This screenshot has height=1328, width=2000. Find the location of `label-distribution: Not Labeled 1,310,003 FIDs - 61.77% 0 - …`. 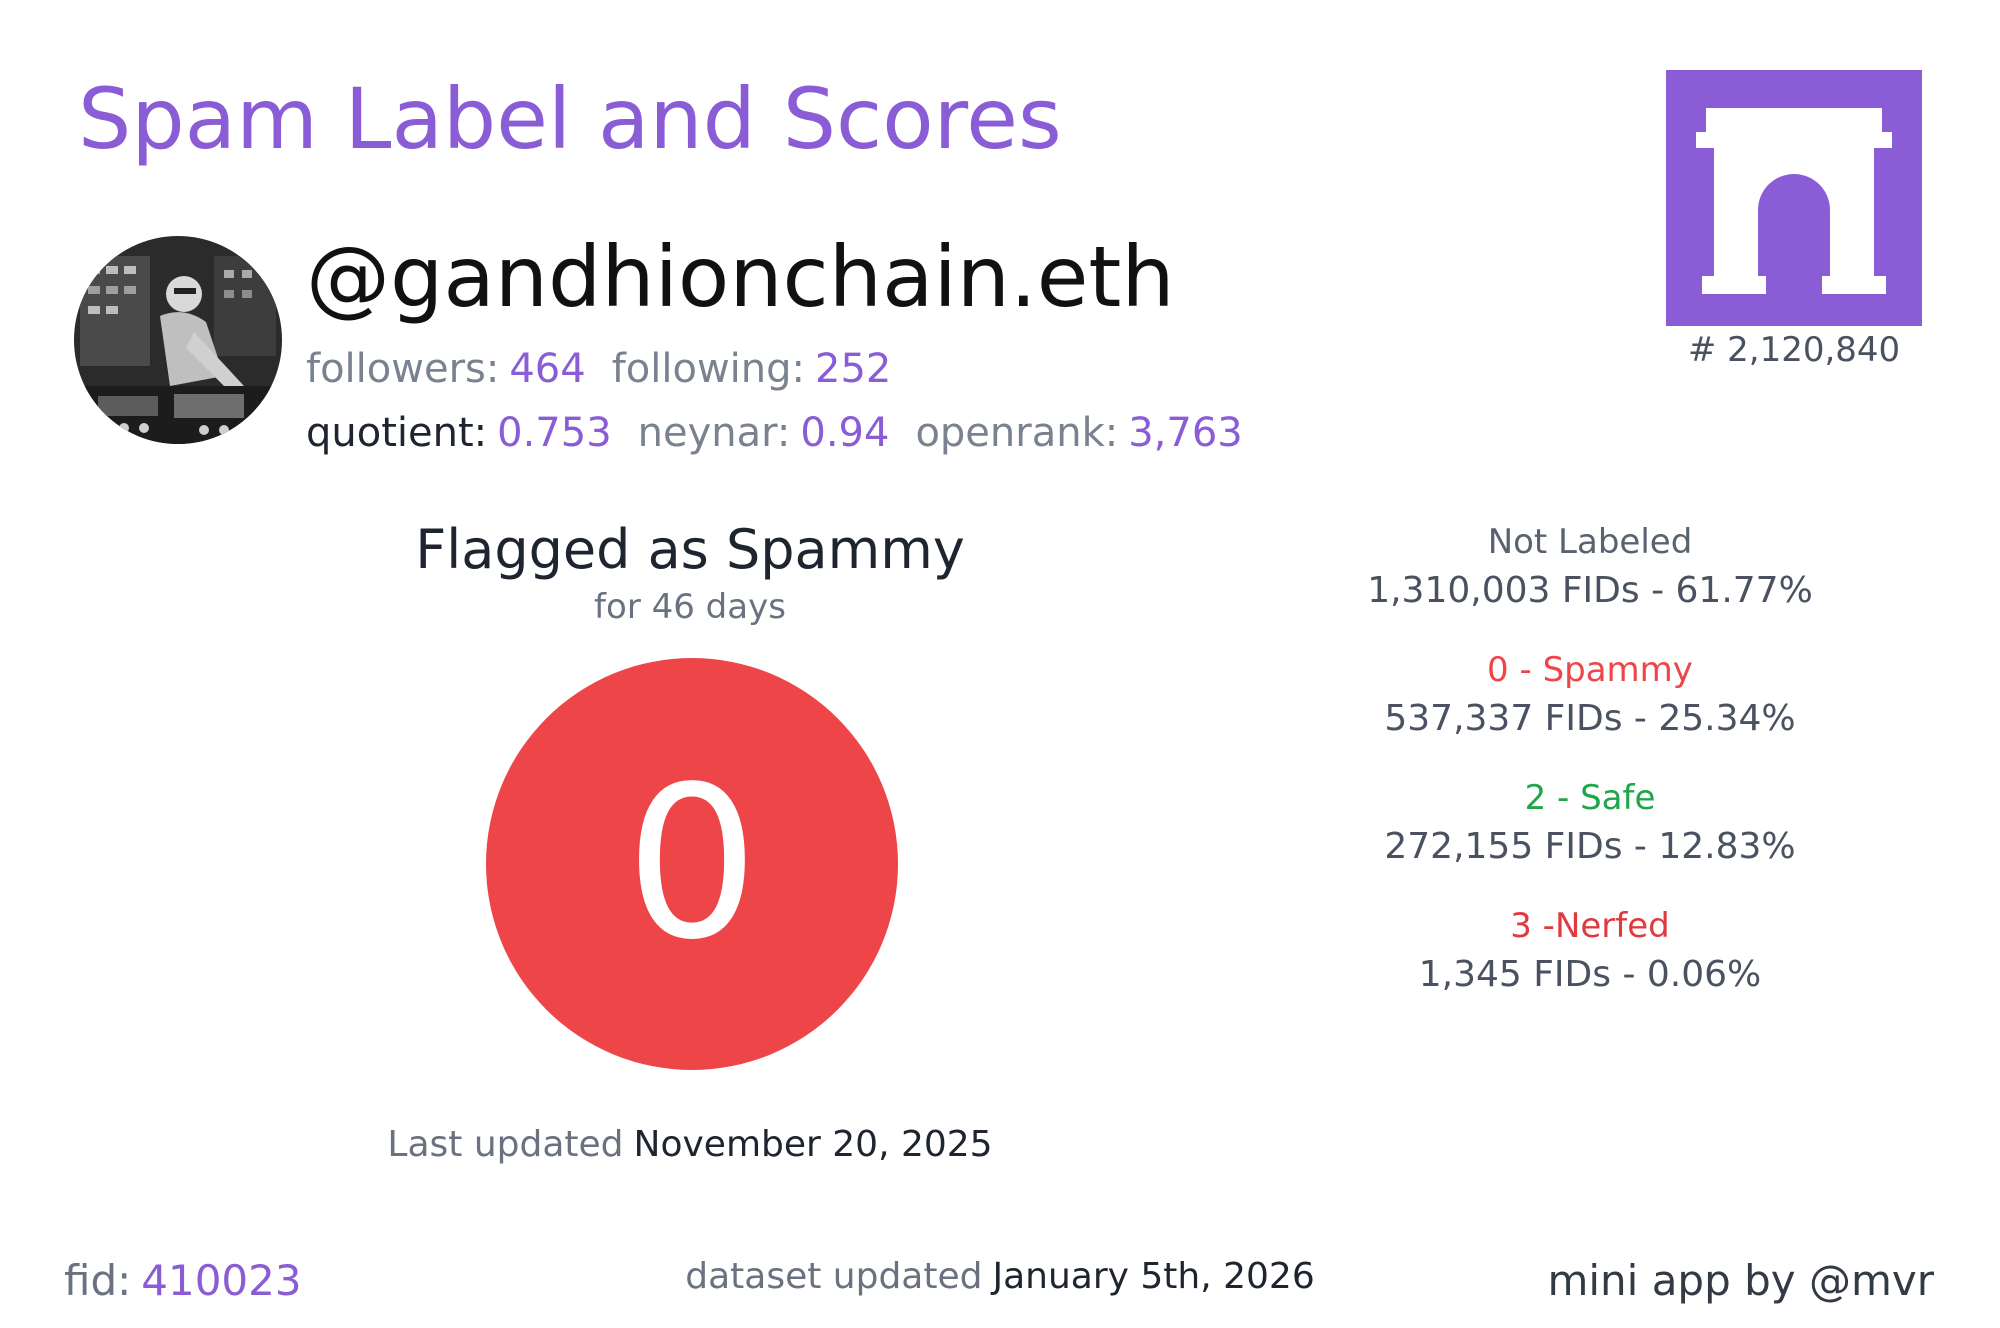

label-distribution: Not Labeled 1,310,003 FIDs - 61.77% 0 - … is located at coordinates (1590, 778).